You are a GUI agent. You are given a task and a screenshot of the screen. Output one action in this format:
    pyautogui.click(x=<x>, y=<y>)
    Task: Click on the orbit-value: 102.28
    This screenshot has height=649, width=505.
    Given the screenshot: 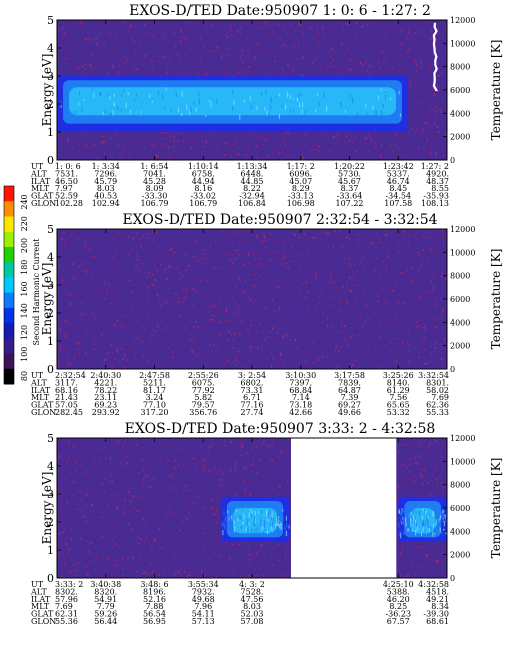 What is the action you would take?
    pyautogui.click(x=69, y=203)
    